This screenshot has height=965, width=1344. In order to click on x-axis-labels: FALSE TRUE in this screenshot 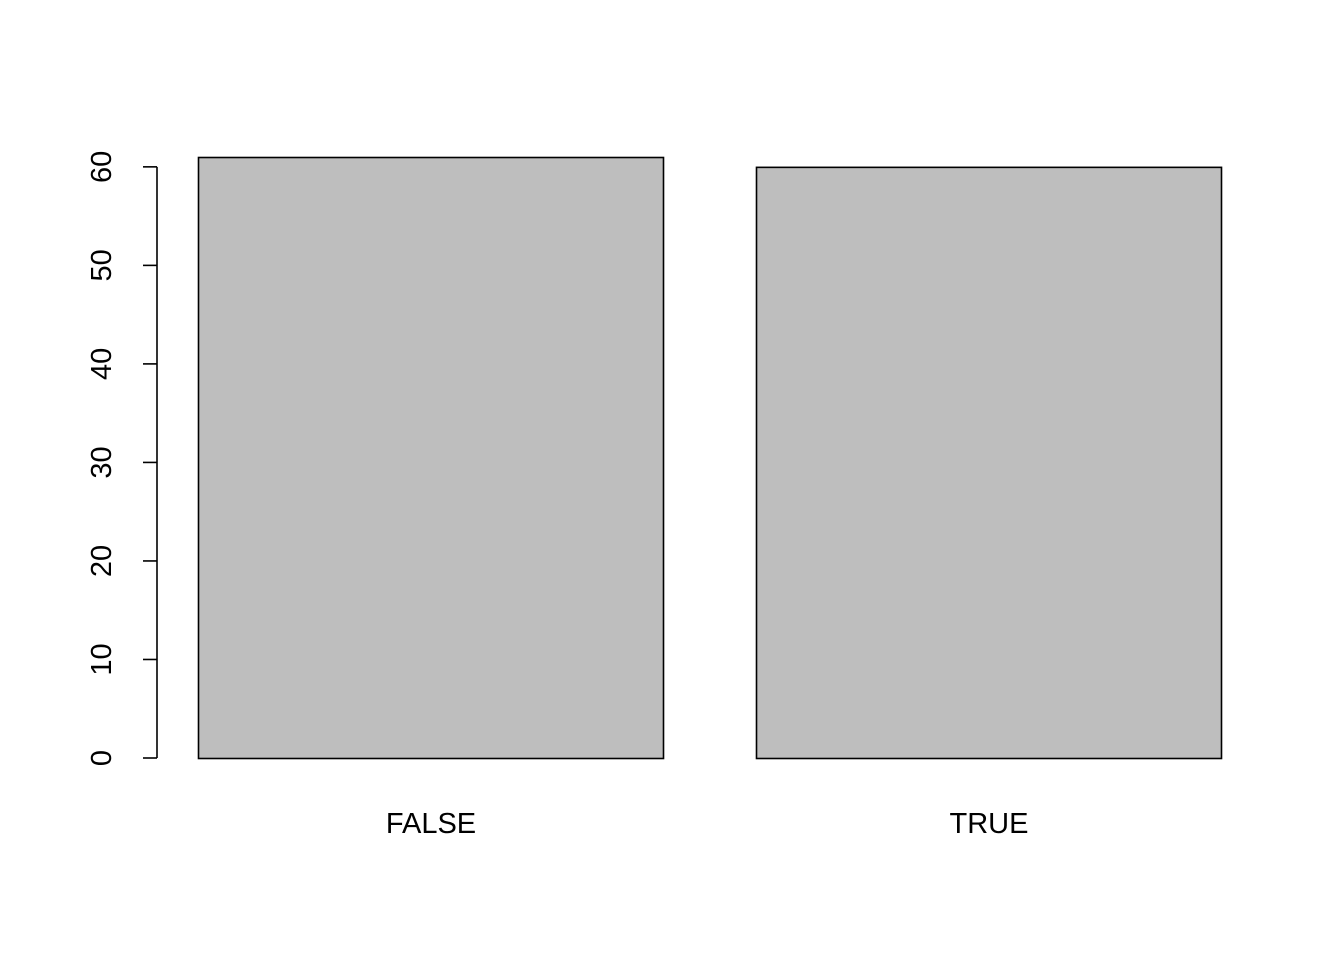, I will do `click(707, 824)`.